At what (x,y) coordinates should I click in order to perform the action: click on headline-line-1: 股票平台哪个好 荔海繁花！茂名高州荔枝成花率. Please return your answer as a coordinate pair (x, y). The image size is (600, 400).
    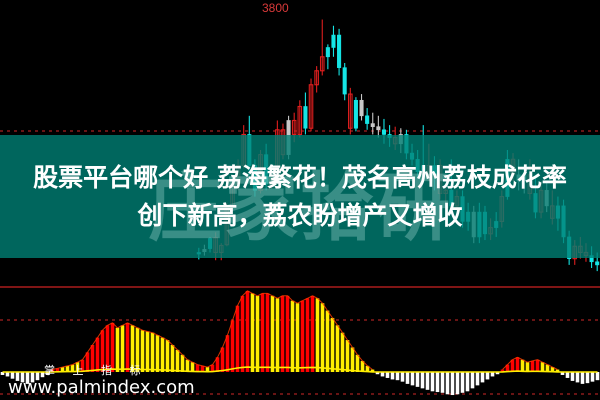
    Looking at the image, I should click on (300, 177).